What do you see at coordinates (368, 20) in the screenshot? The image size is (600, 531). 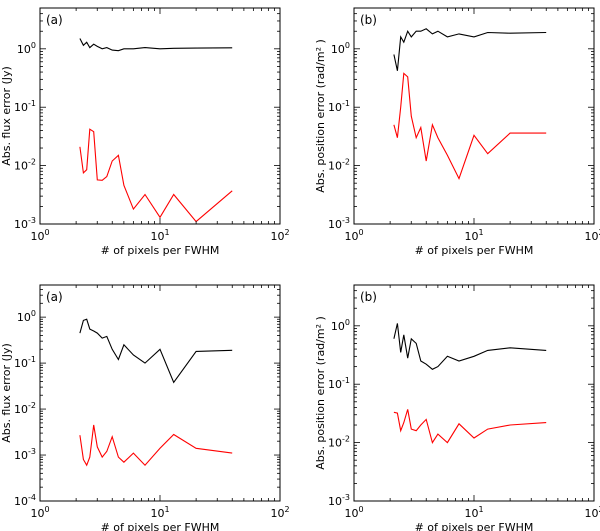 I see `panel-label: (b)` at bounding box center [368, 20].